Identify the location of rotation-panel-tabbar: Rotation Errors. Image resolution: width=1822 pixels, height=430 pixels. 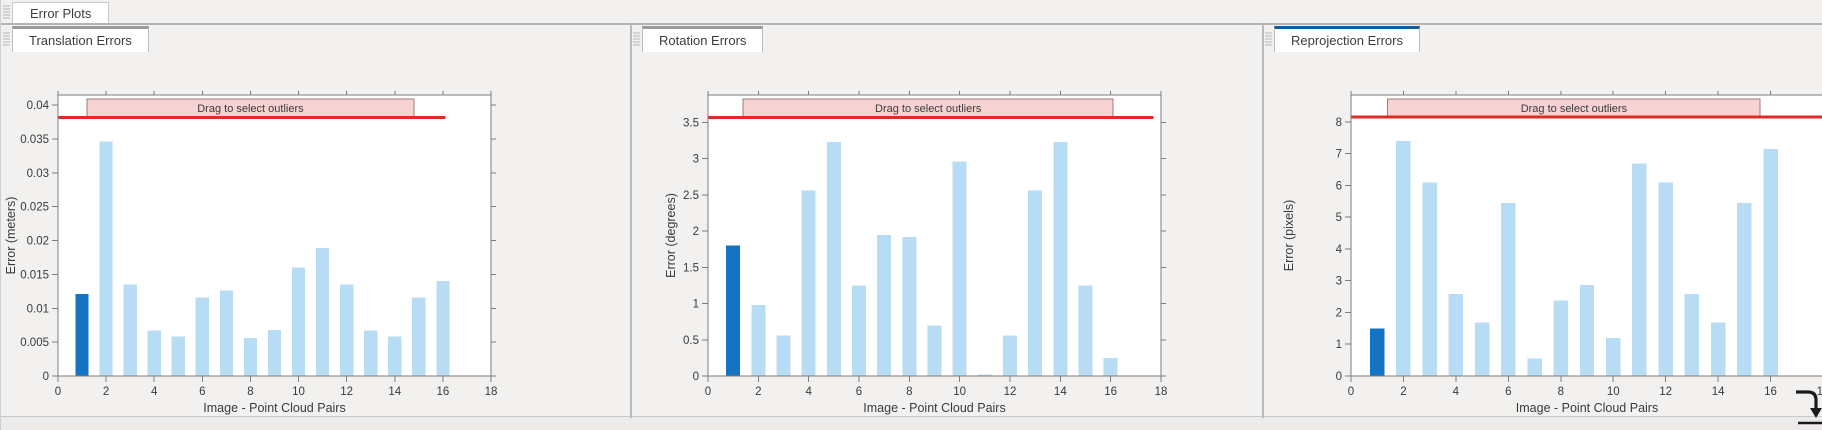
(947, 38).